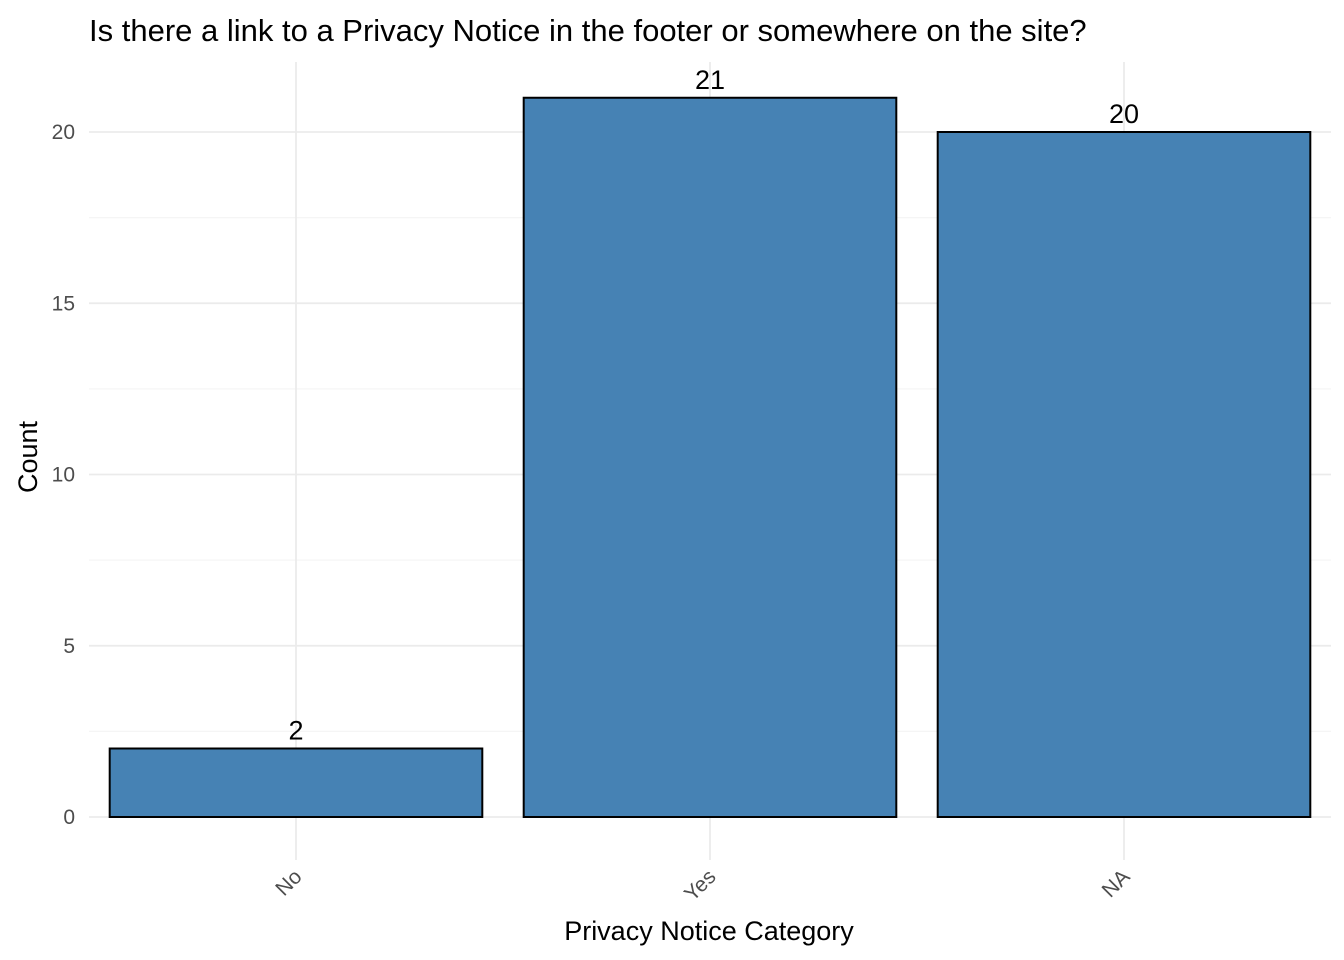 Image resolution: width=1344 pixels, height=960 pixels. What do you see at coordinates (295, 731) in the screenshot?
I see `data-label: 2` at bounding box center [295, 731].